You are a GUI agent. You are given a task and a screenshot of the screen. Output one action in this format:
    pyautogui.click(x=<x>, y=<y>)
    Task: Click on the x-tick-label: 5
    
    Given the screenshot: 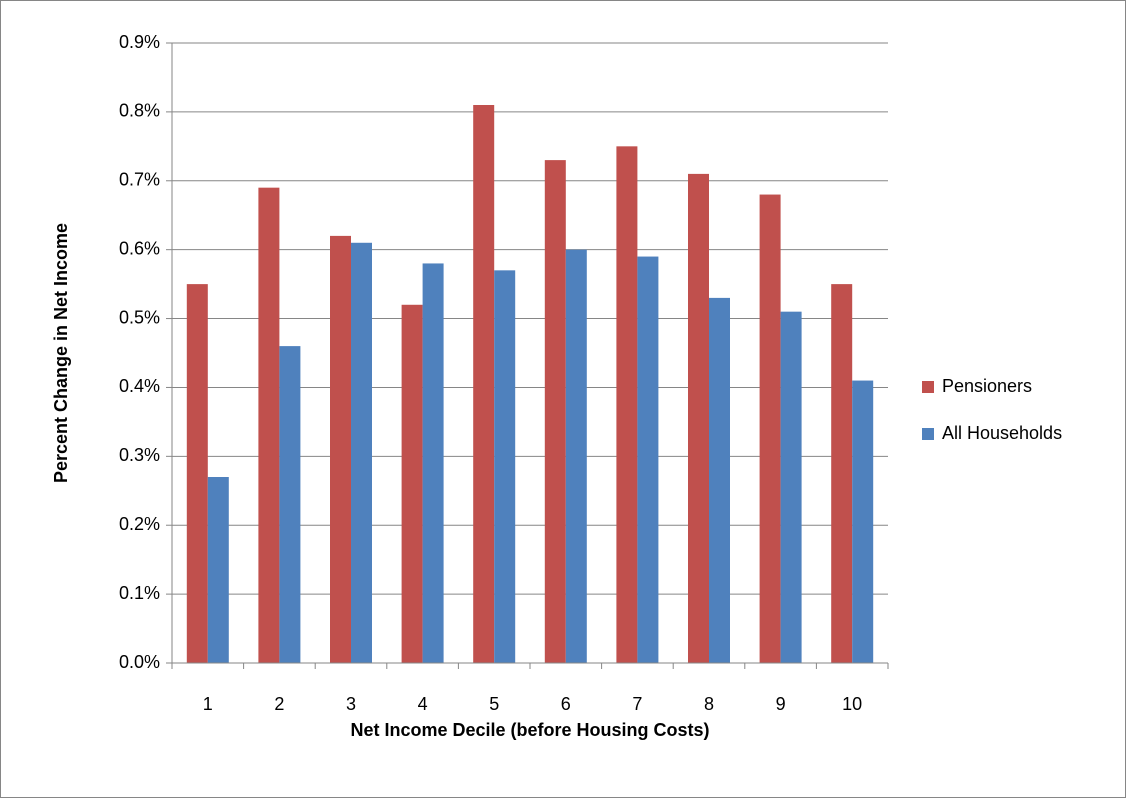 What is the action you would take?
    pyautogui.click(x=494, y=704)
    